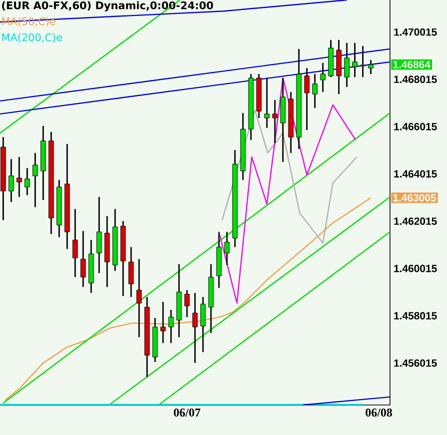 The image size is (447, 435). Describe the element at coordinates (411, 64) in the screenshot. I see `annotation: 1.46864` at that location.